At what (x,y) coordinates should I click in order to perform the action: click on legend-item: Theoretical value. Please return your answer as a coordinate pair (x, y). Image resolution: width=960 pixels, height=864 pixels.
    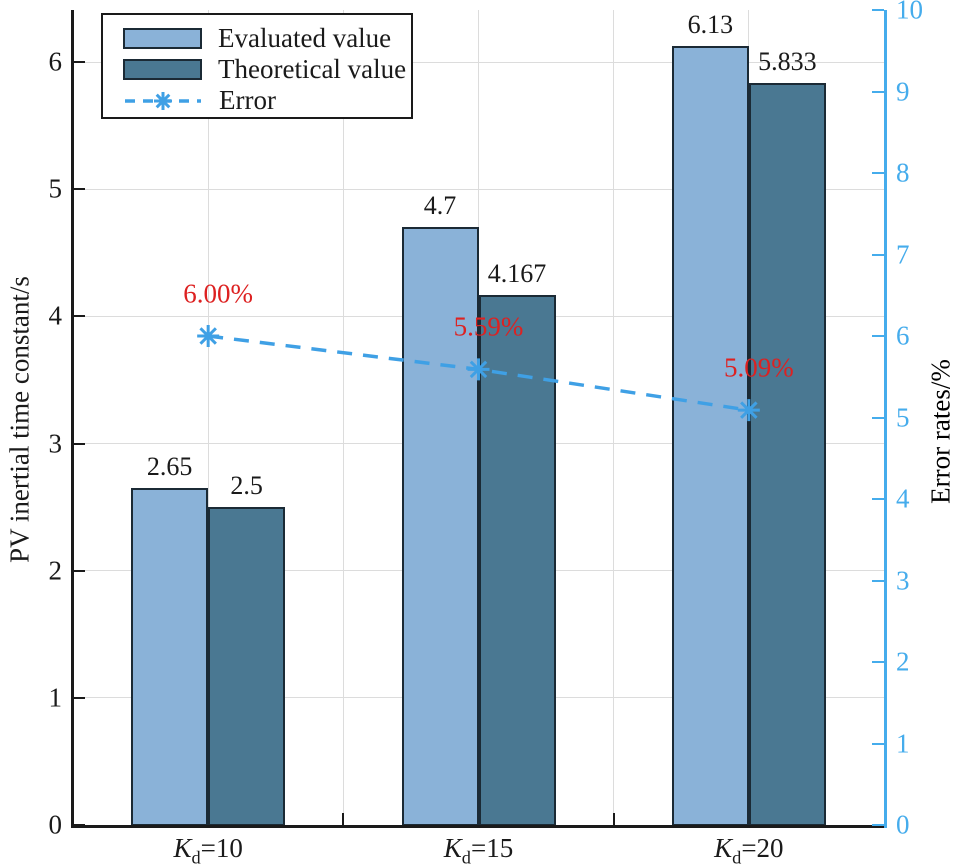
    Looking at the image, I should click on (267, 69).